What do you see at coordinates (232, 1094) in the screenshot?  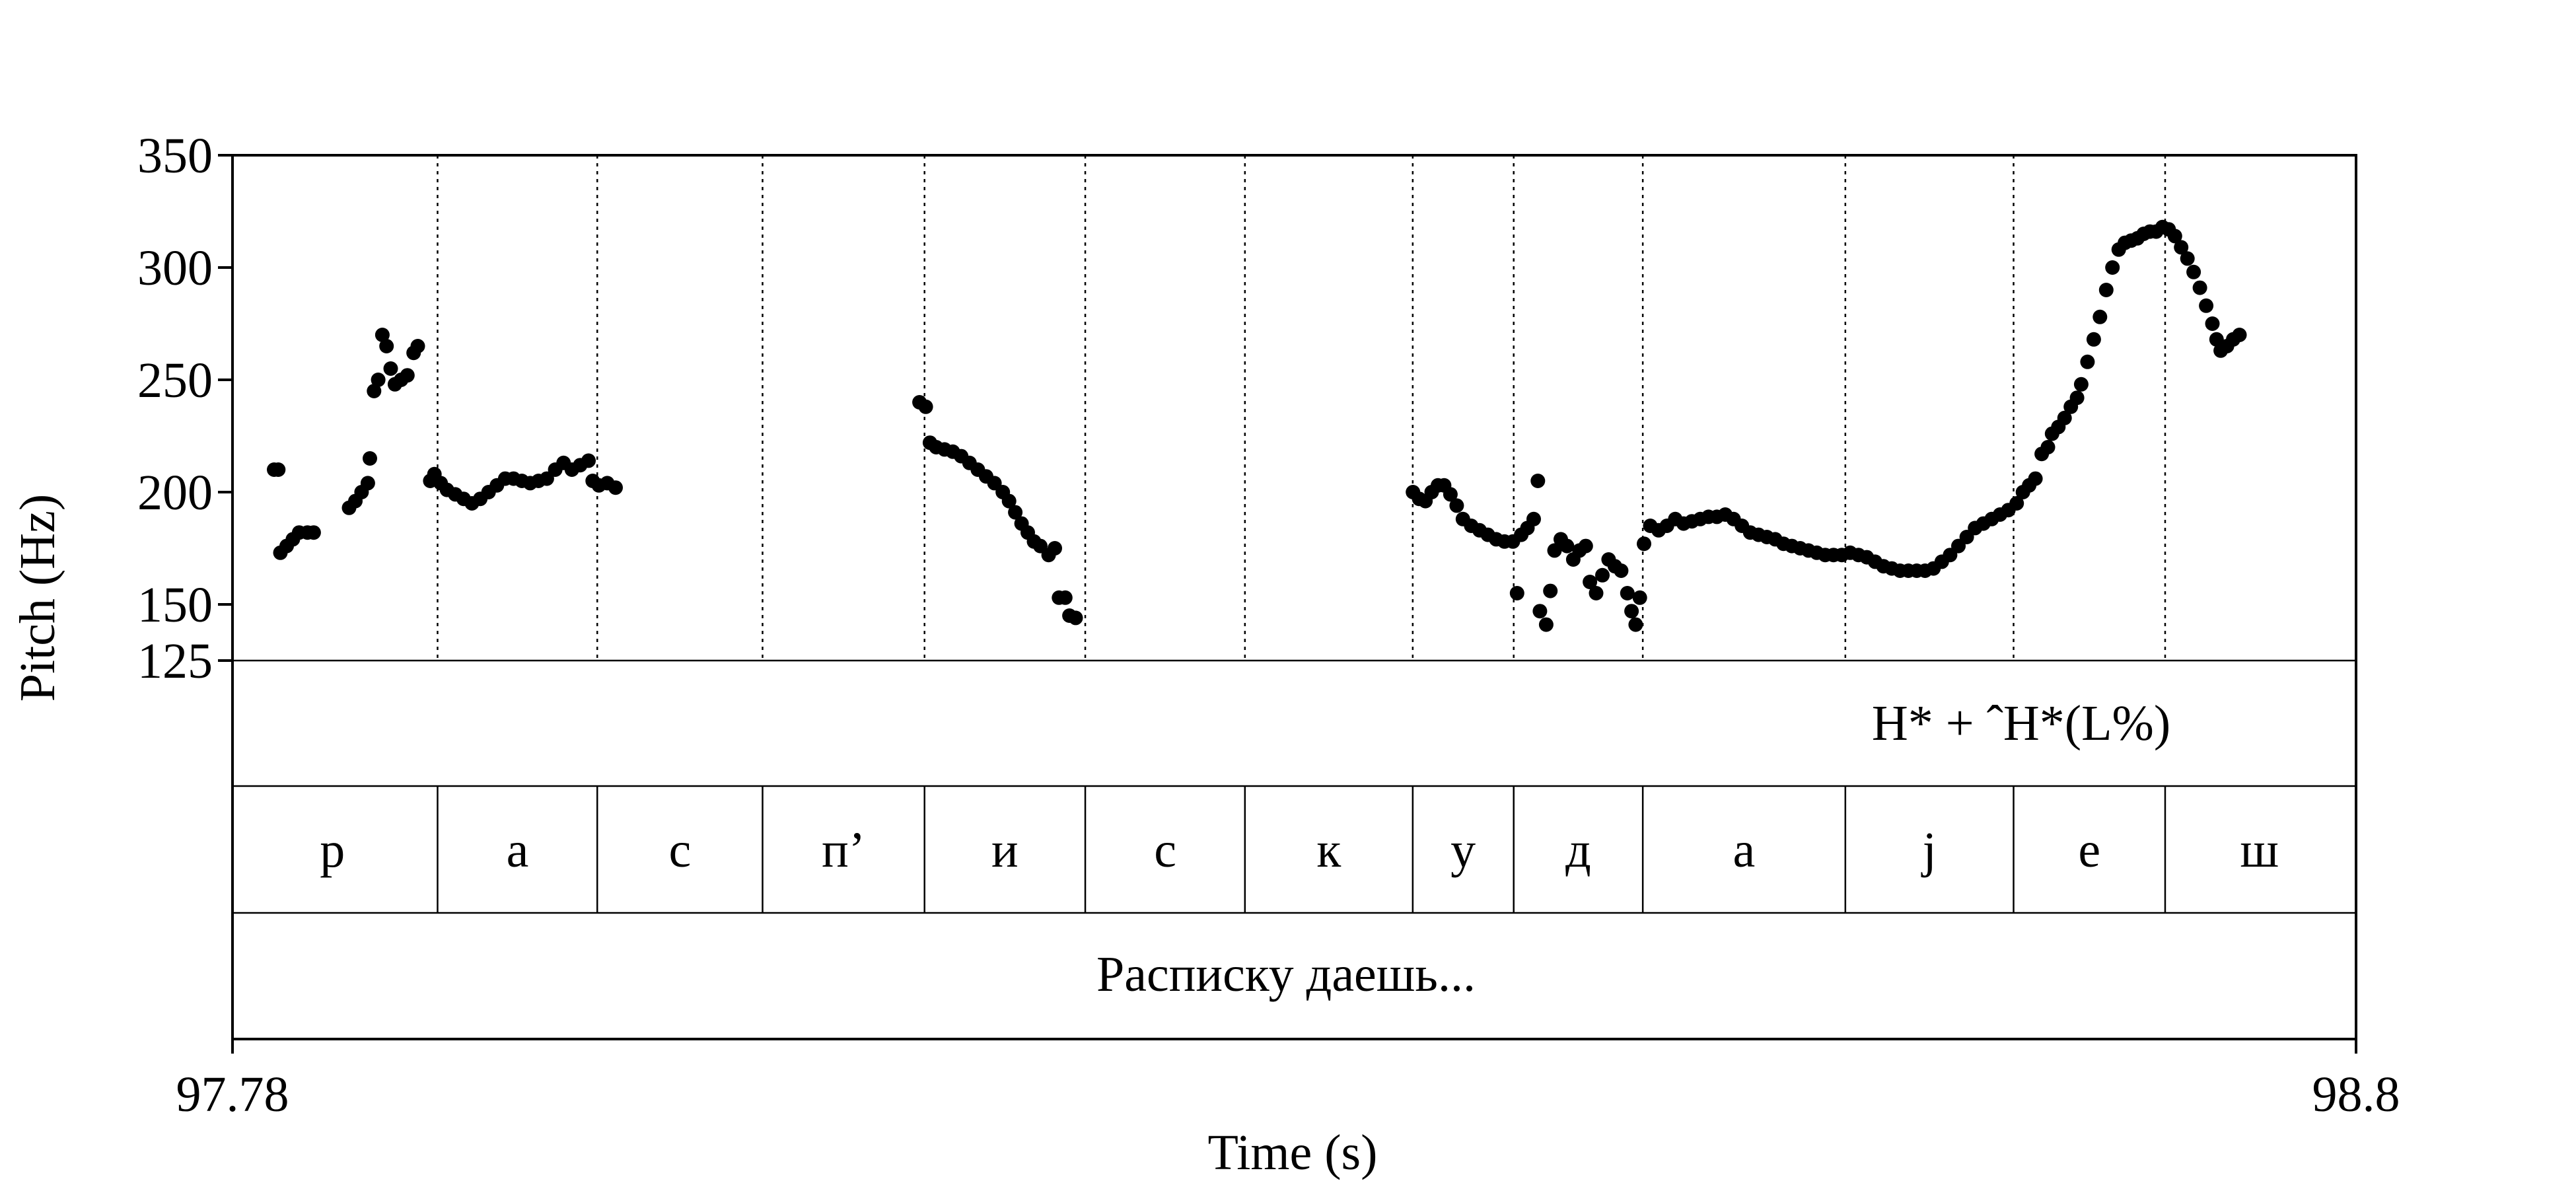 I see `x-tick-label: 97.78` at bounding box center [232, 1094].